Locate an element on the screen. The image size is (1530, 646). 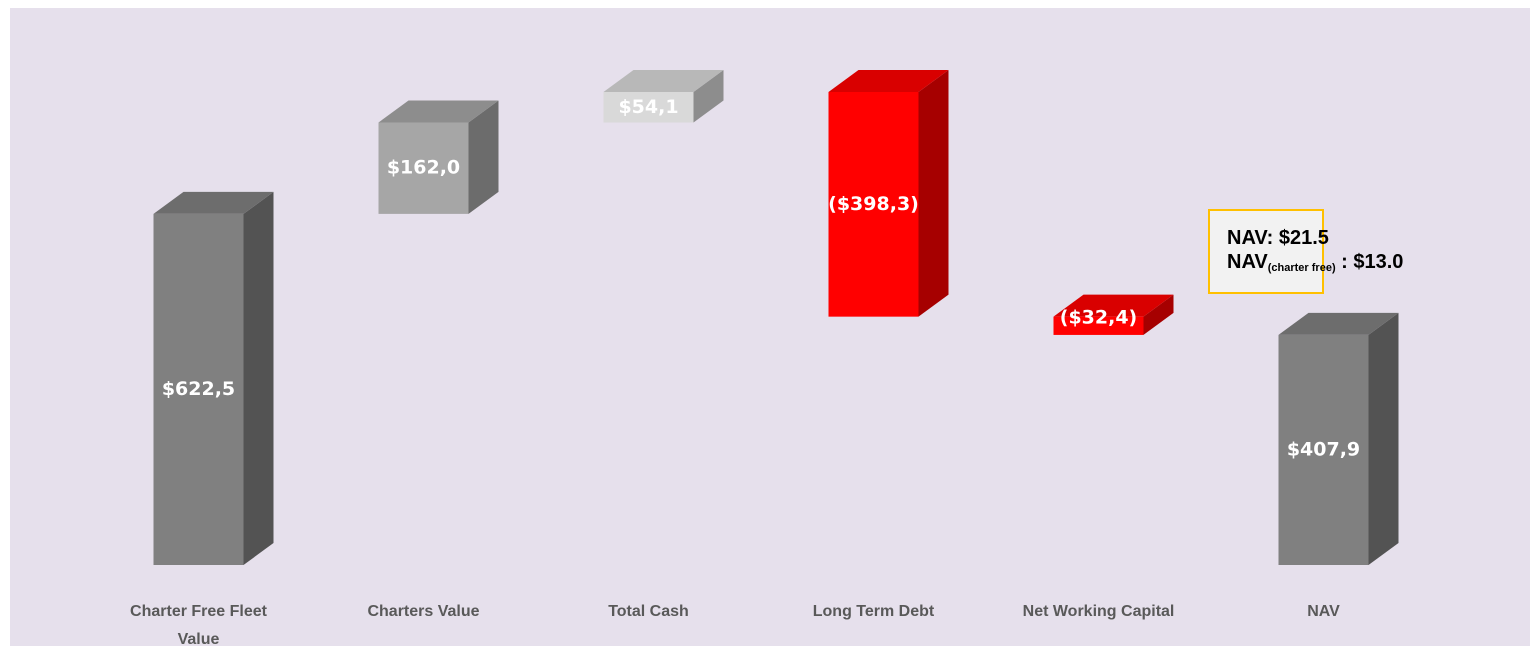
annotation-line: NAV: $21.5 is located at coordinates (1278, 238).